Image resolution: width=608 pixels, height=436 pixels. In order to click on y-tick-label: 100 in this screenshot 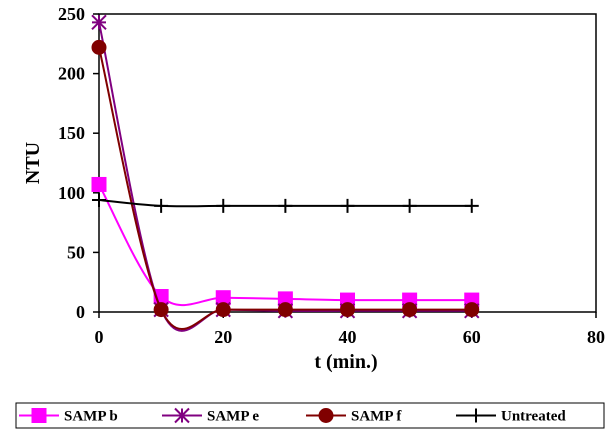, I will do `click(71, 193)`.